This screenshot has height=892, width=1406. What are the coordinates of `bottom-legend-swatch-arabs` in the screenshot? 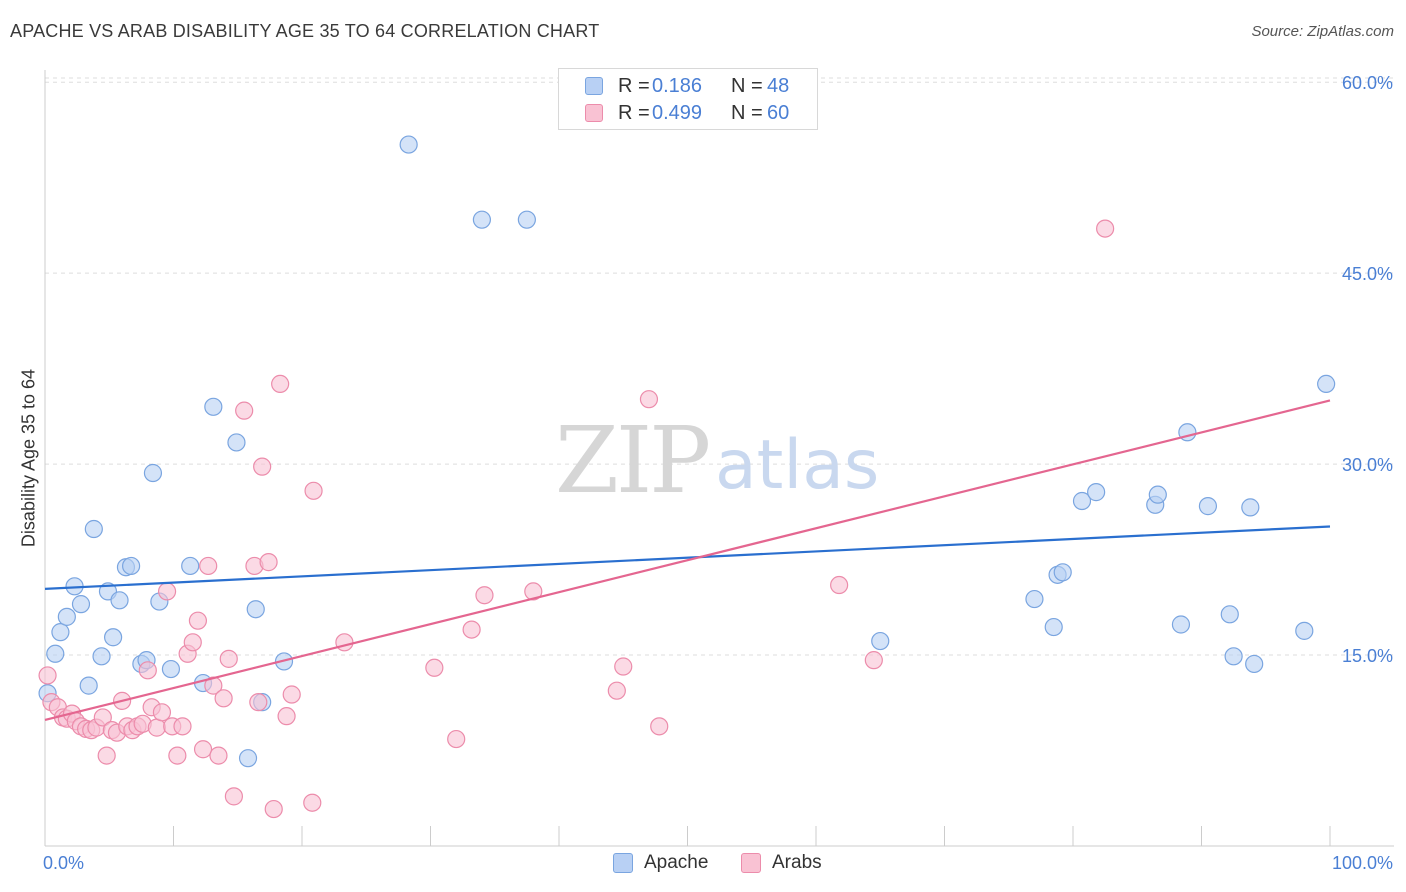 It's located at (751, 863).